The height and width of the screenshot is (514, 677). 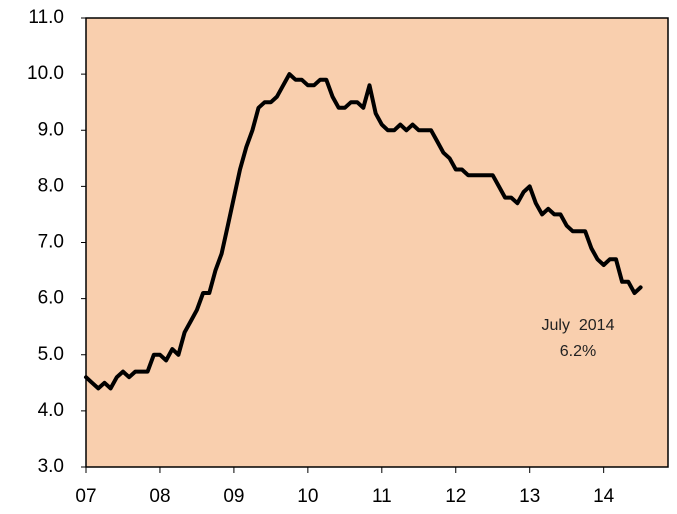 I want to click on x-tick-label: 07, so click(x=85, y=496).